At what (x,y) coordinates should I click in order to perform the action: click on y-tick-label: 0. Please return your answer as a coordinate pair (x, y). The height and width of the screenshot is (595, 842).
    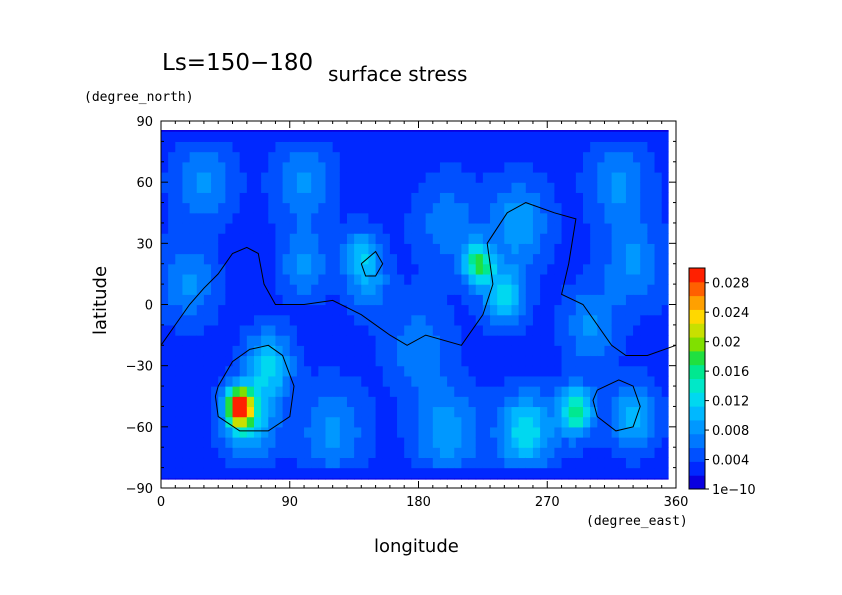
    Looking at the image, I should click on (149, 306).